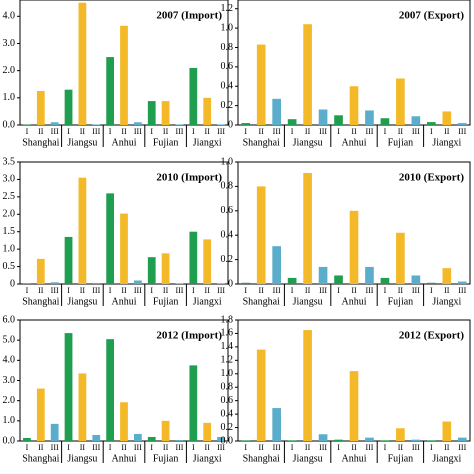 The image size is (474, 474). I want to click on y-tick-label: 1.8, so click(227, 319).